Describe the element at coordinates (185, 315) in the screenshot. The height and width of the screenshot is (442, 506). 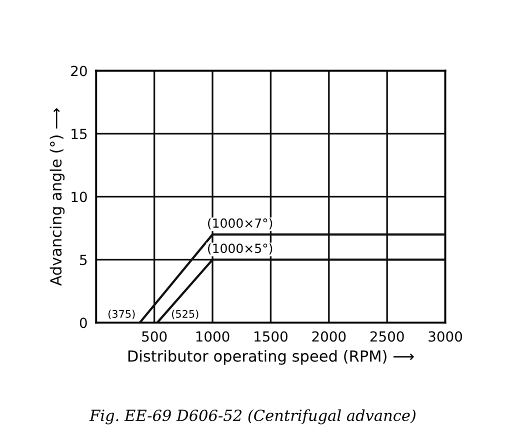
I see `annotation: (525)` at that location.